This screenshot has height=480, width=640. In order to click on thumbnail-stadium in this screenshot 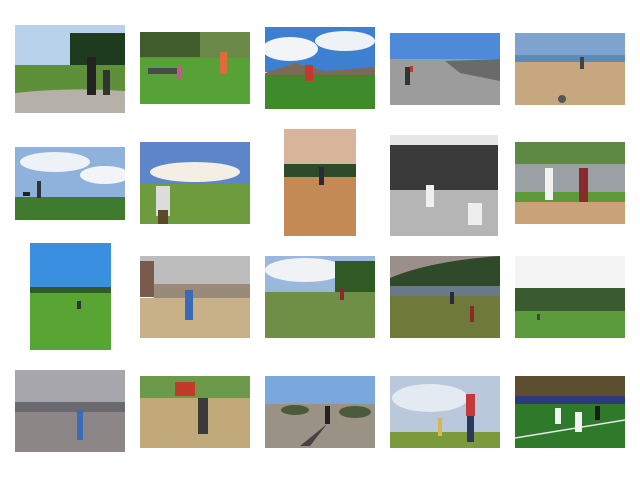, I will do `click(570, 412)`.